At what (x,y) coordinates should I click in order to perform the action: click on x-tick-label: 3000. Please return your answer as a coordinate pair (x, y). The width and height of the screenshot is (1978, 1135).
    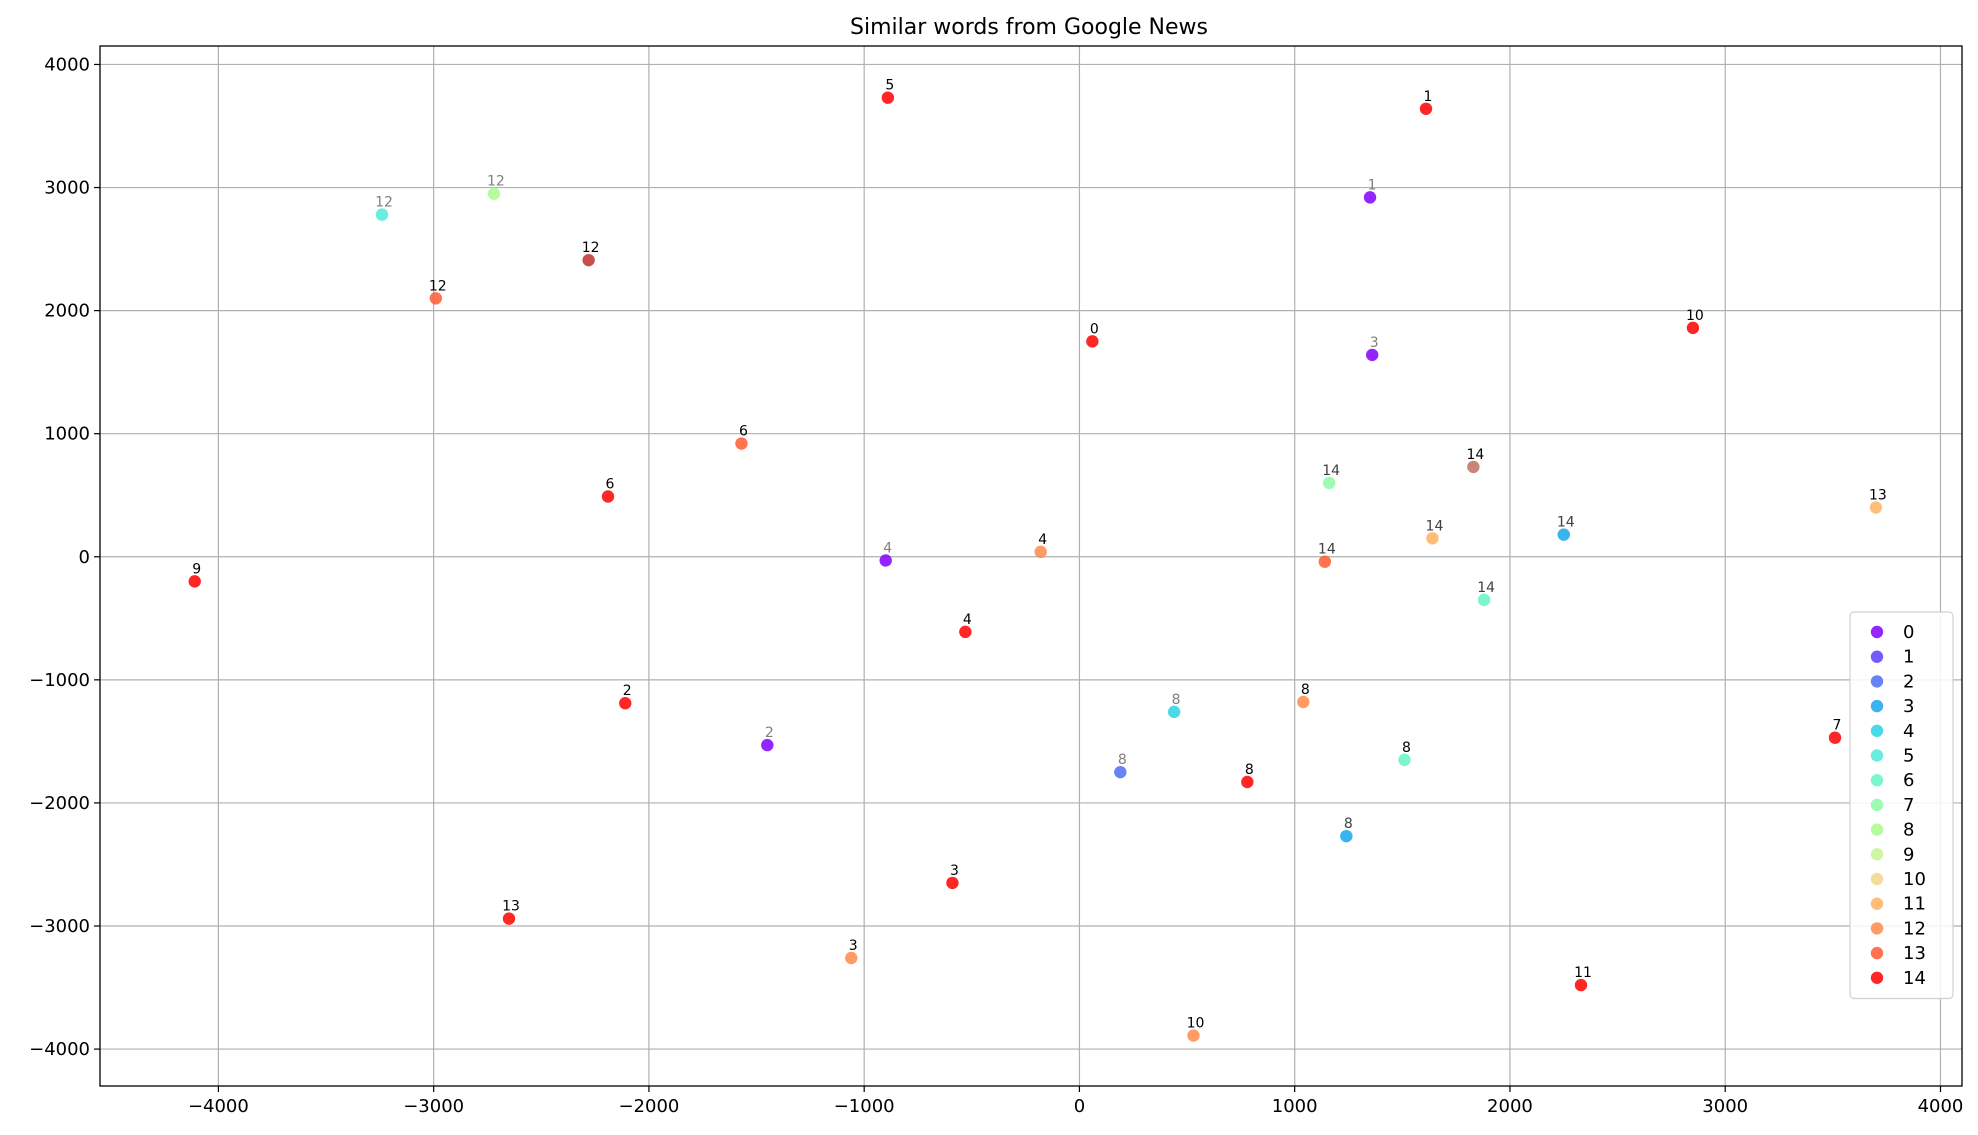
    Looking at the image, I should click on (1725, 1106).